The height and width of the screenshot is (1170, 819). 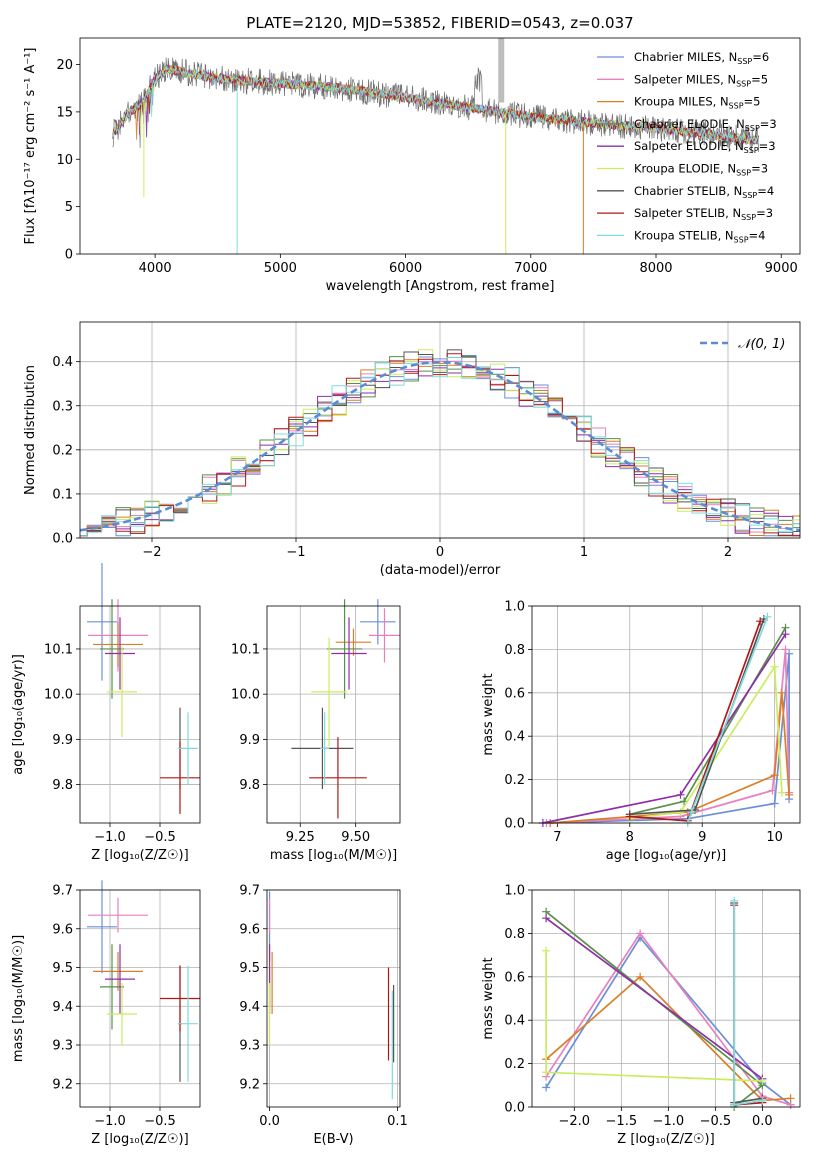 I want to click on series-lines, so click(x=668, y=1003).